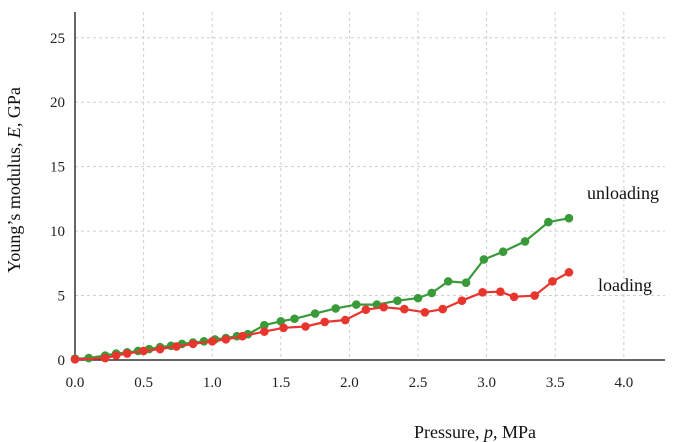  What do you see at coordinates (623, 193) in the screenshot?
I see `series-label-unloading: unloading` at bounding box center [623, 193].